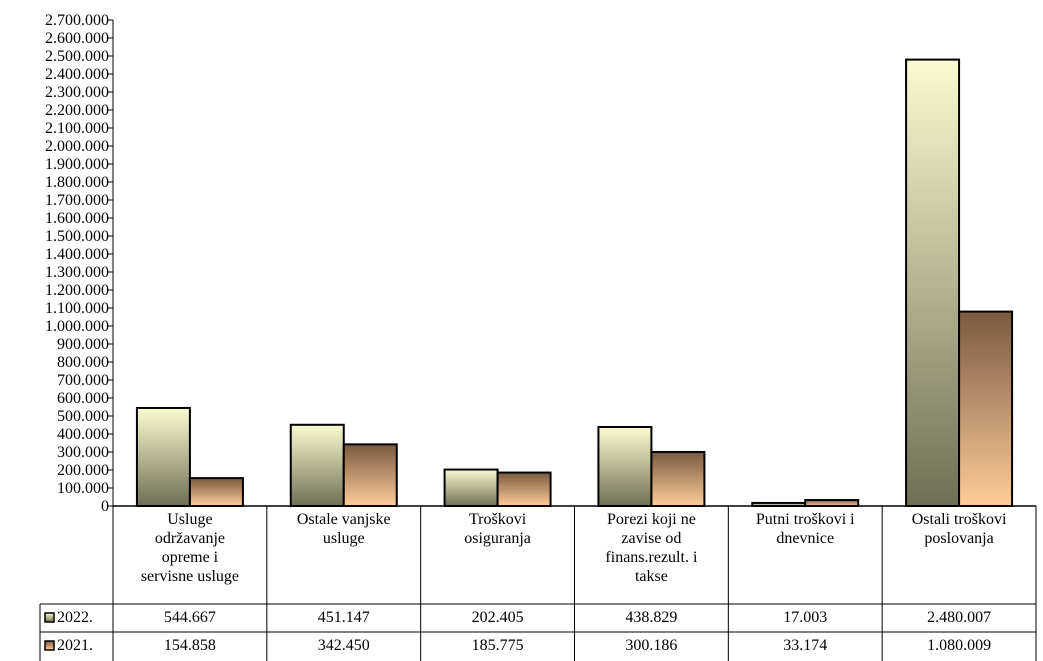 This screenshot has height=661, width=1043. I want to click on category-label: osiguranja, so click(497, 538).